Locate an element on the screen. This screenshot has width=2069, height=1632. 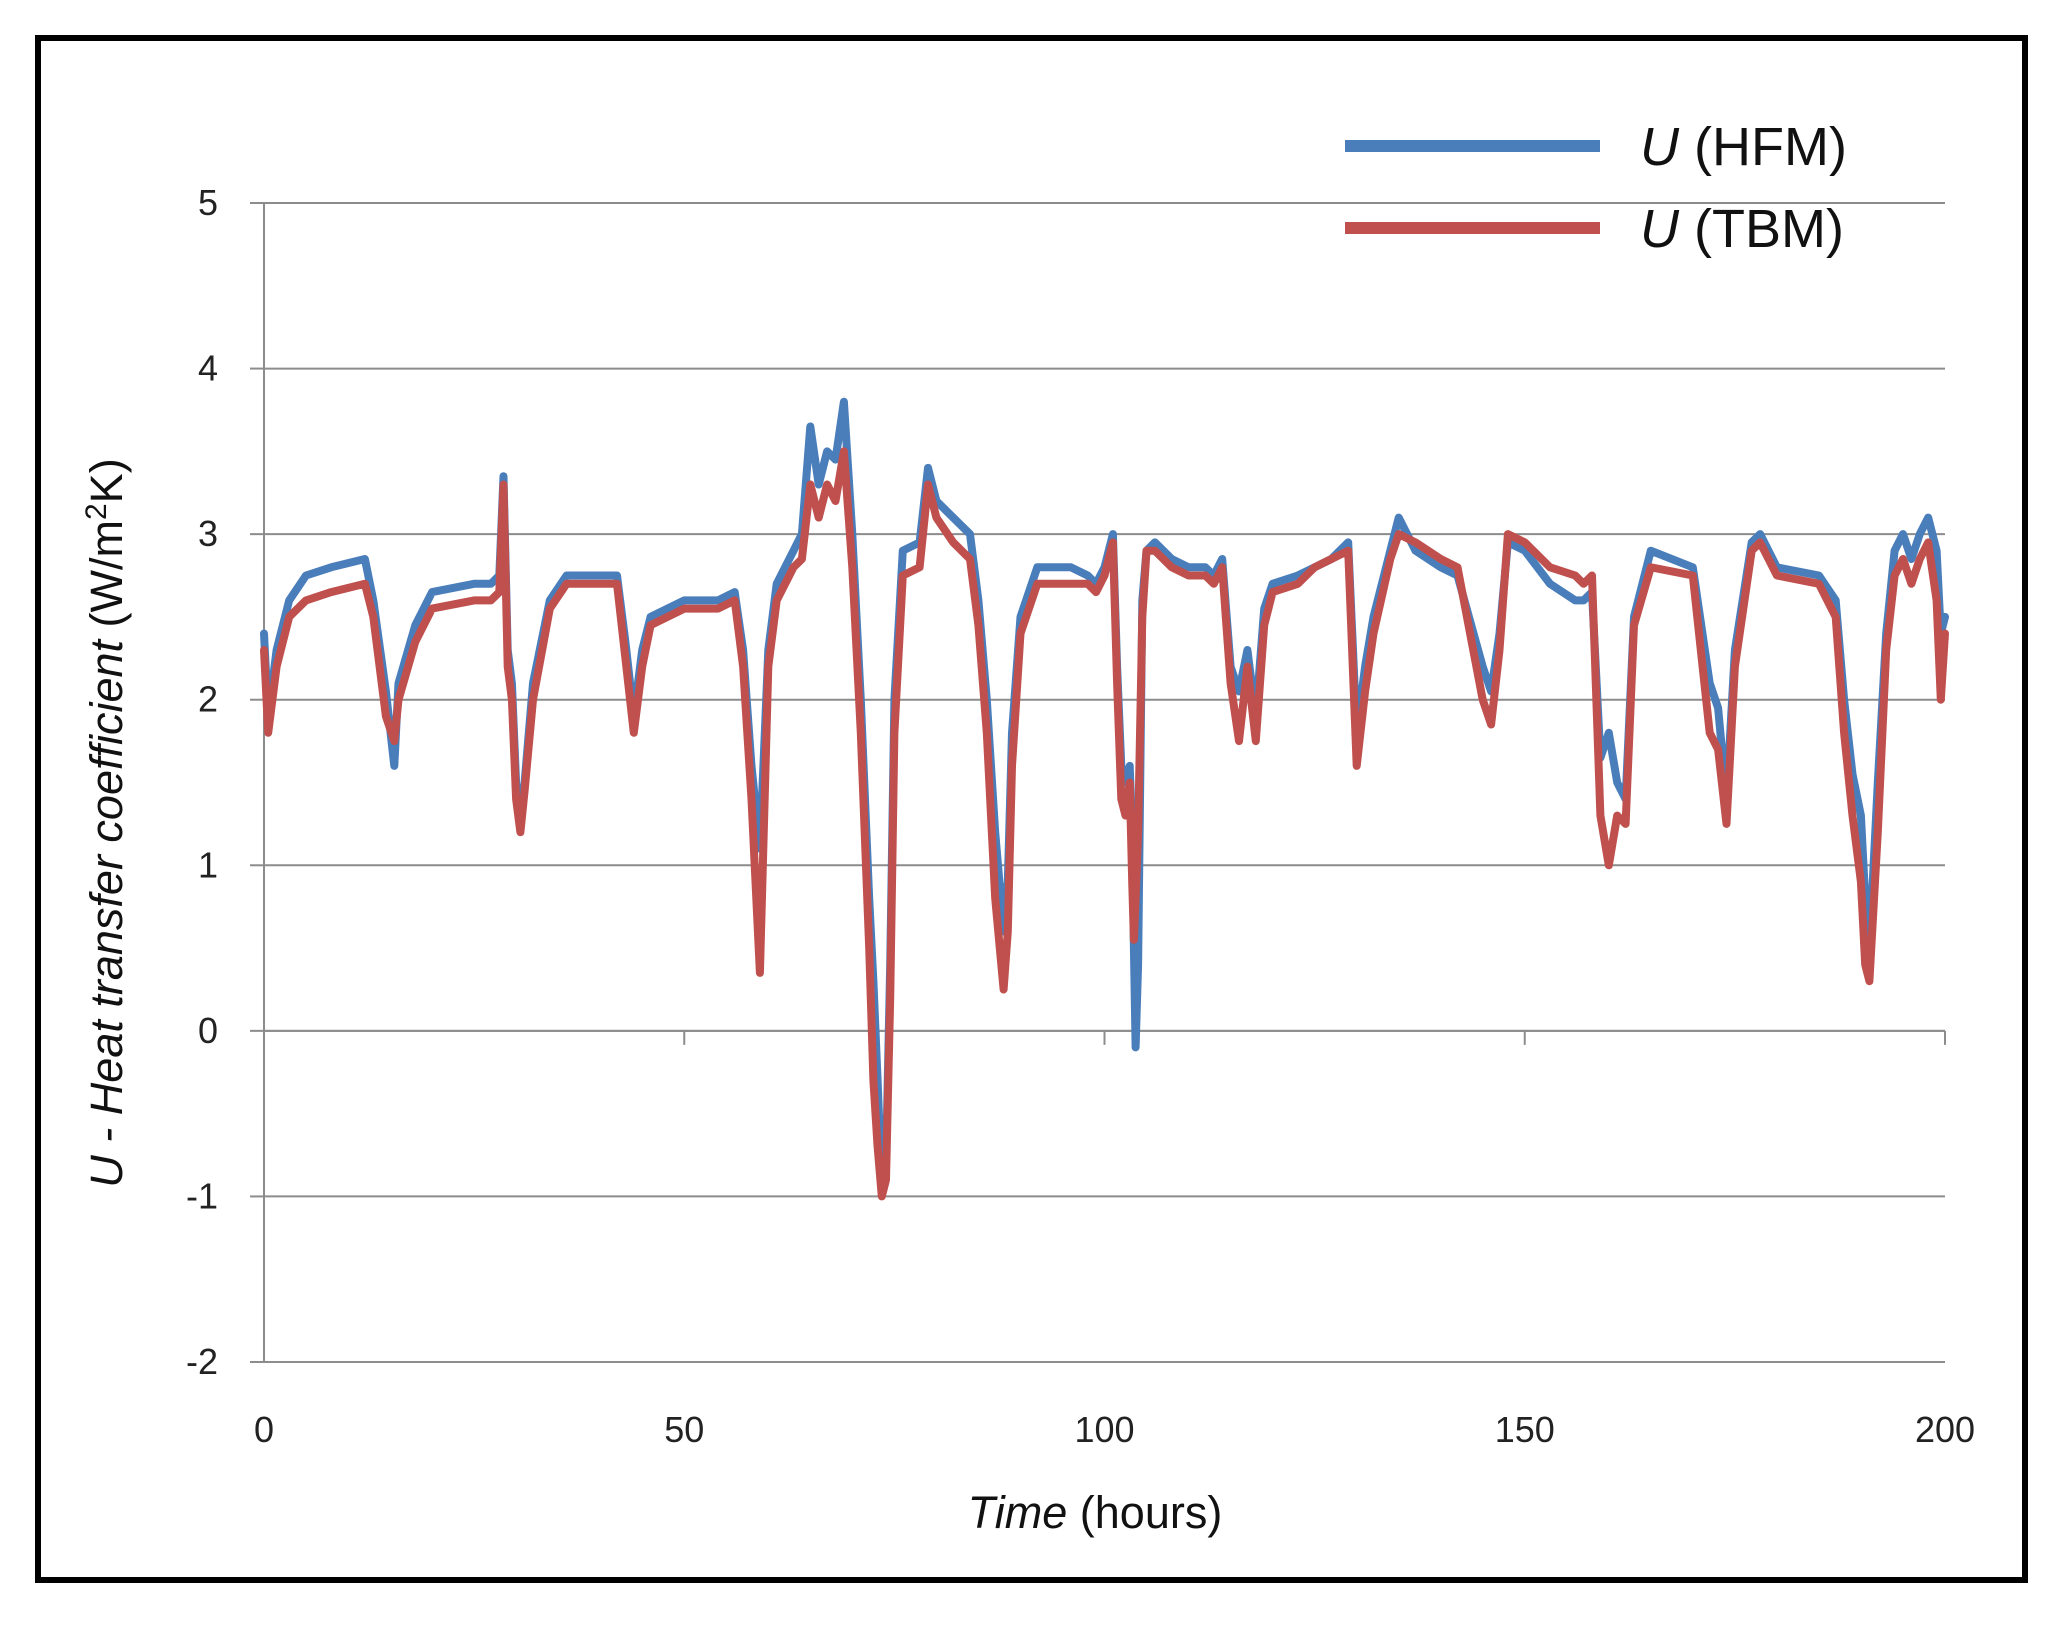
y-tick-label: 1 is located at coordinates (208, 864).